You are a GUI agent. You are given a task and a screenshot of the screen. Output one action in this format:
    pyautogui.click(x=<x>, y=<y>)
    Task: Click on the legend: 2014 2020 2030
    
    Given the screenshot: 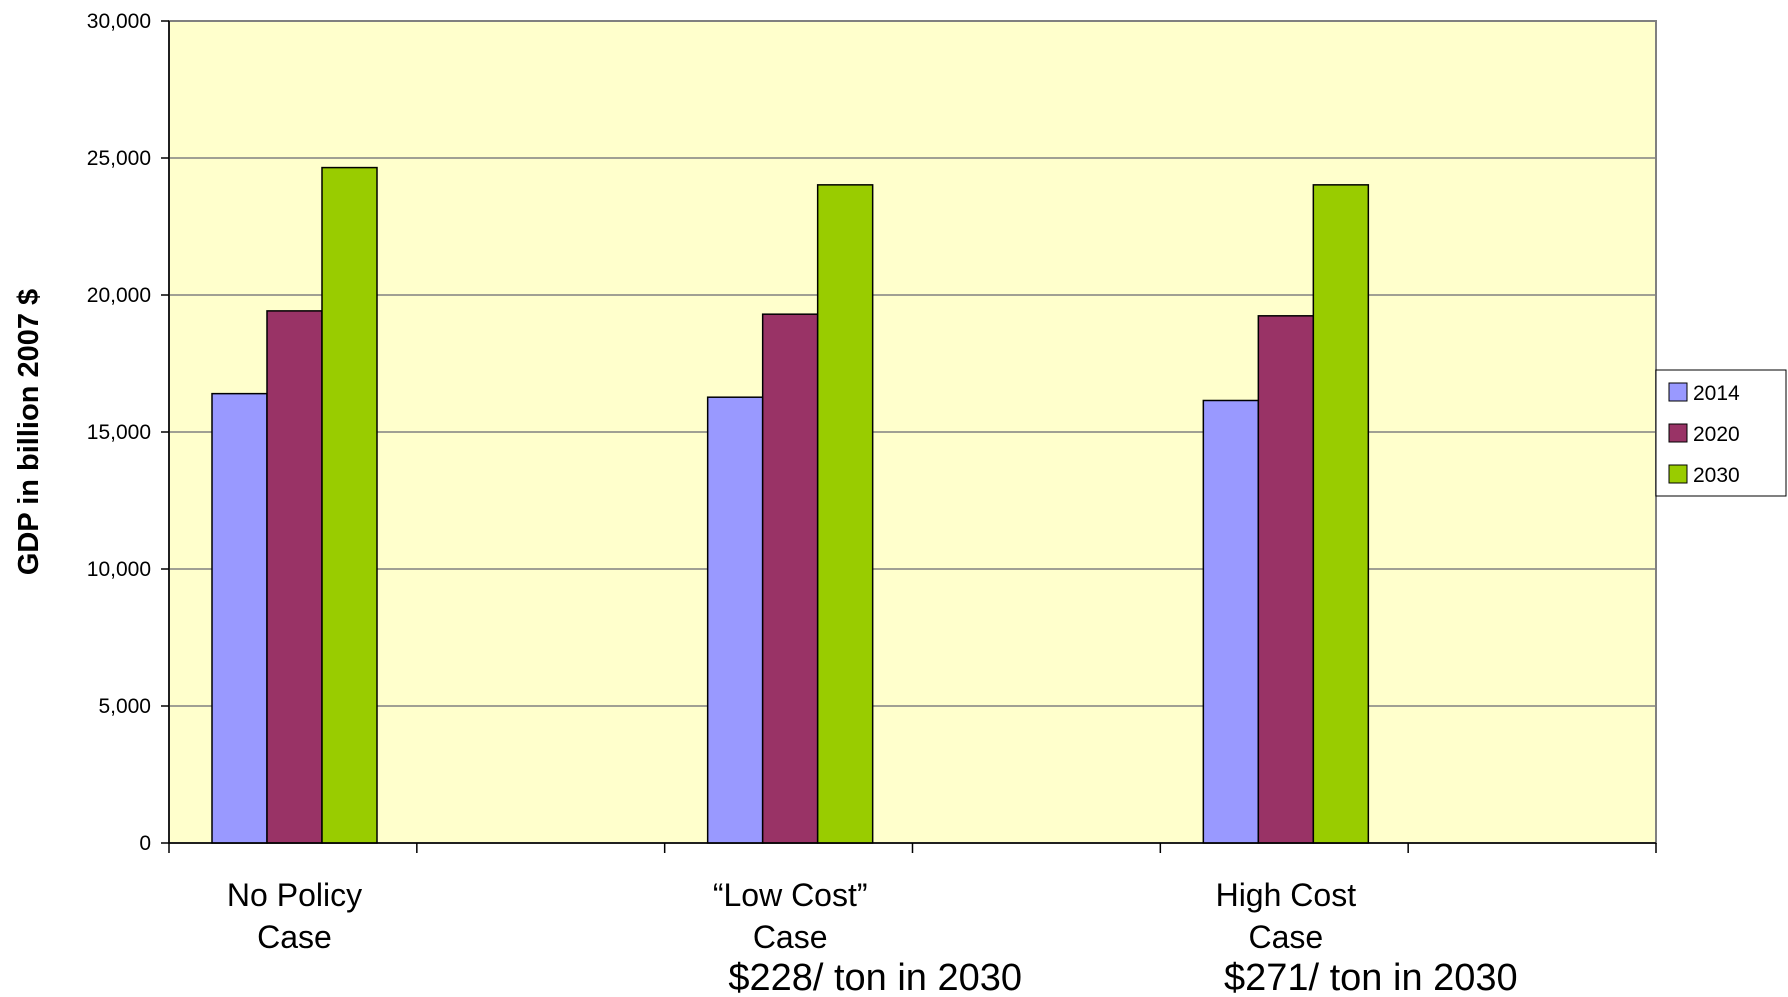 What is the action you would take?
    pyautogui.click(x=1721, y=433)
    